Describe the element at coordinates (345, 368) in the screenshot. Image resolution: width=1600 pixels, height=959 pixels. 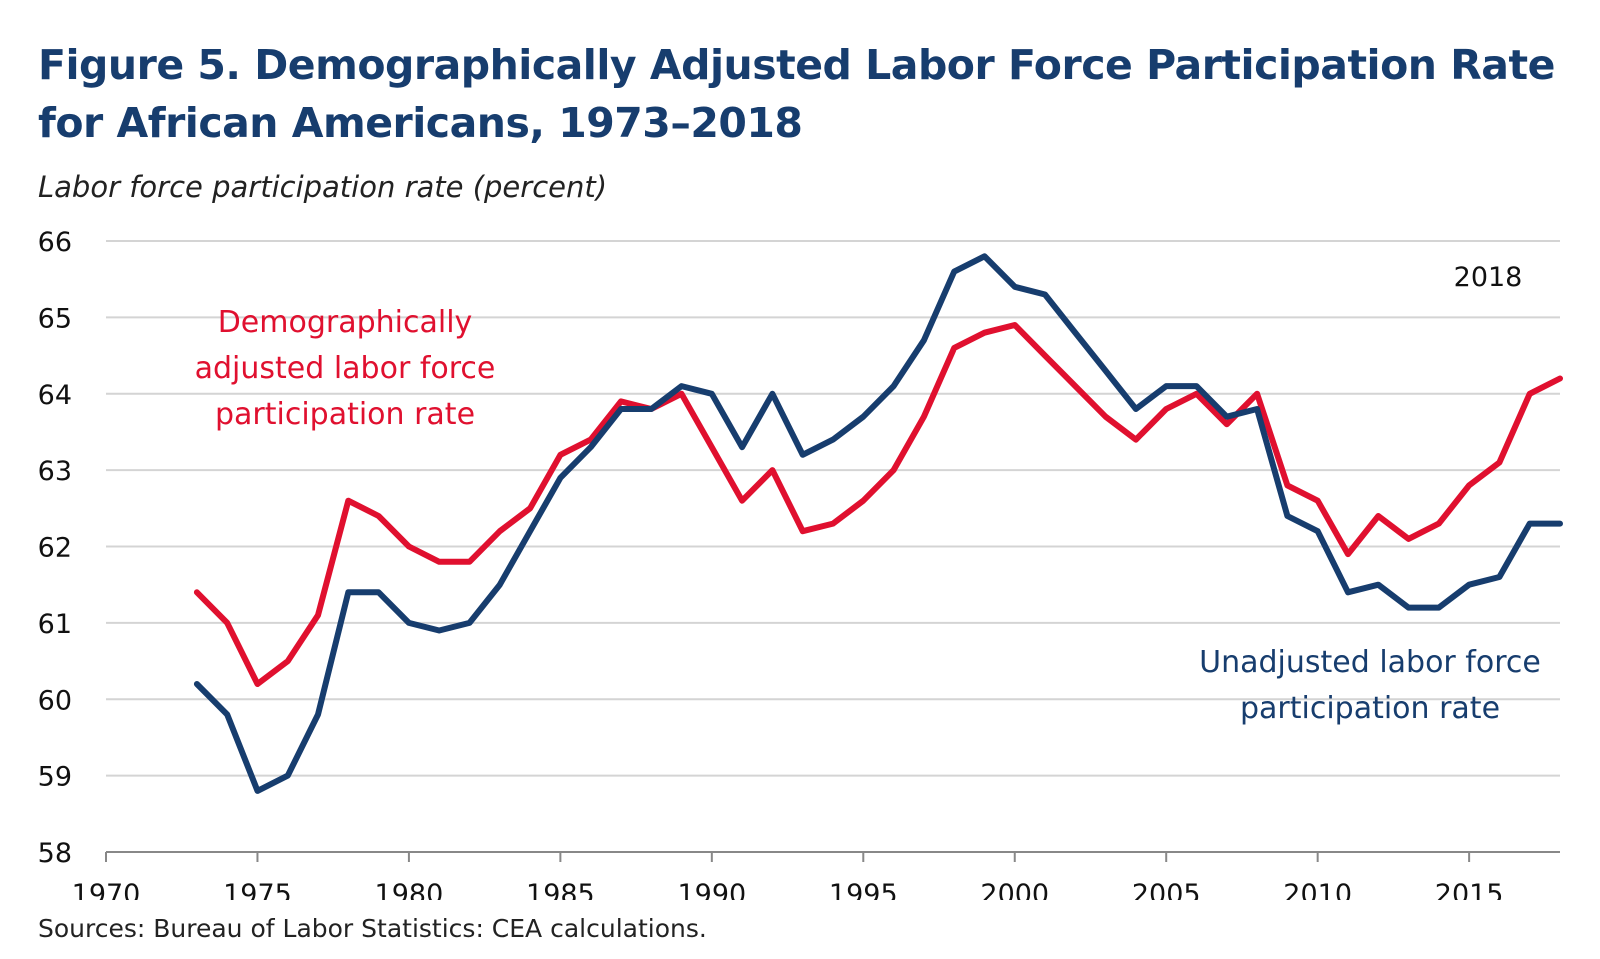
I see `red-series-label-line-2: adjusted labor force` at that location.